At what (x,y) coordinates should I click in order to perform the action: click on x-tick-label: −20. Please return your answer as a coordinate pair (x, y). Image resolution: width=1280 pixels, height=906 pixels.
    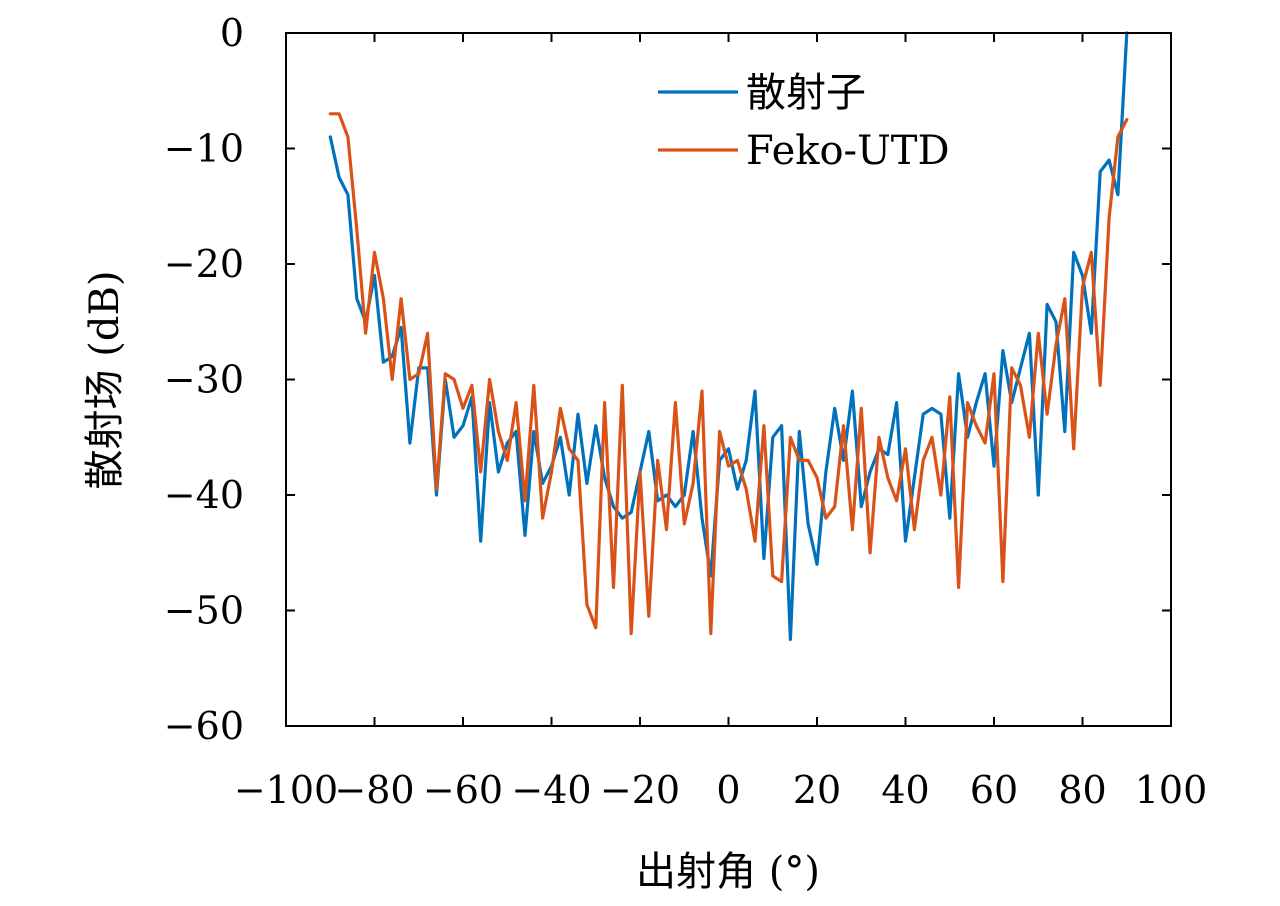
    Looking at the image, I should click on (640, 790).